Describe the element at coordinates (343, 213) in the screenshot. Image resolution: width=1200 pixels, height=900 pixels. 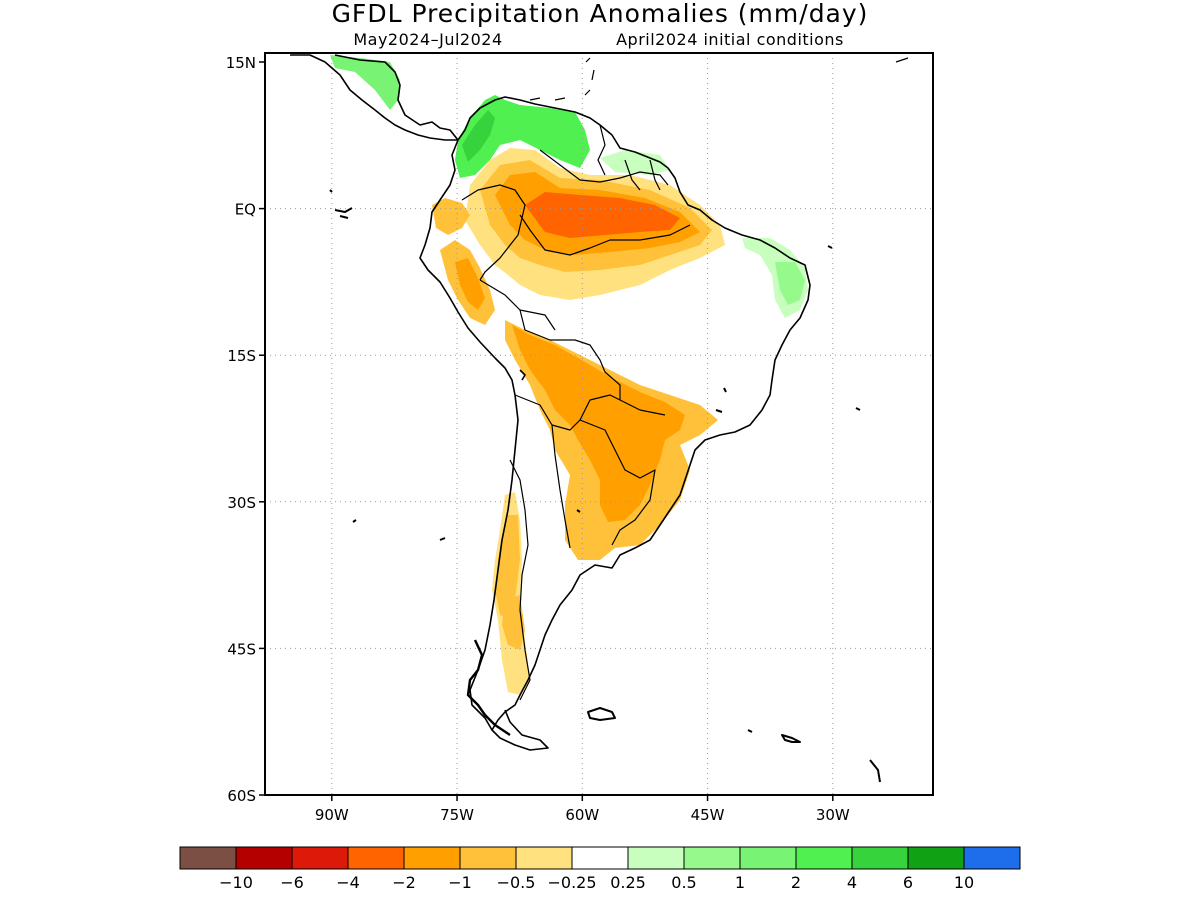
I see `galapagos-islands` at that location.